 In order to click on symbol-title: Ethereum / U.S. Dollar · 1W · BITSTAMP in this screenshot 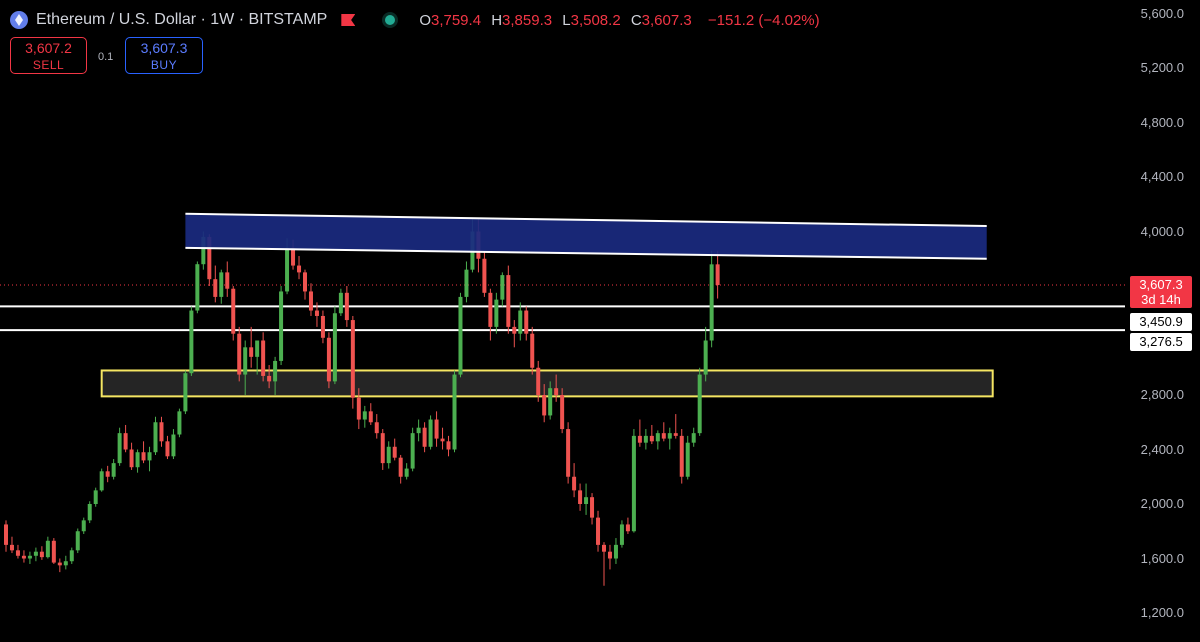, I will do `click(182, 19)`.